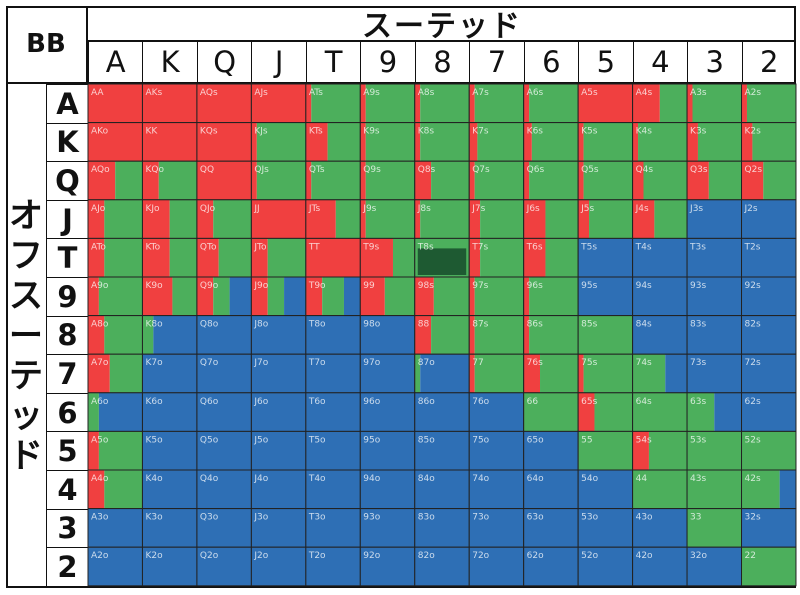 The image size is (800, 595). I want to click on hand-cell-T6o: T6o, so click(333, 412).